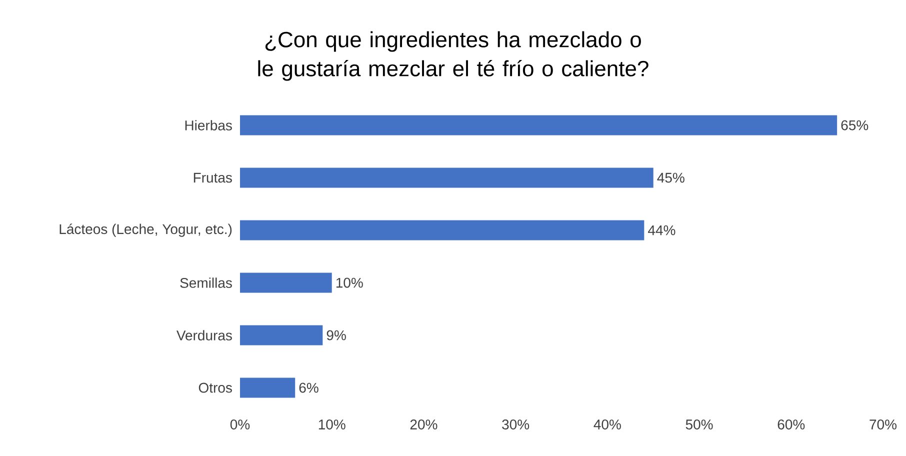  What do you see at coordinates (349, 283) in the screenshot?
I see `data-label: 10%` at bounding box center [349, 283].